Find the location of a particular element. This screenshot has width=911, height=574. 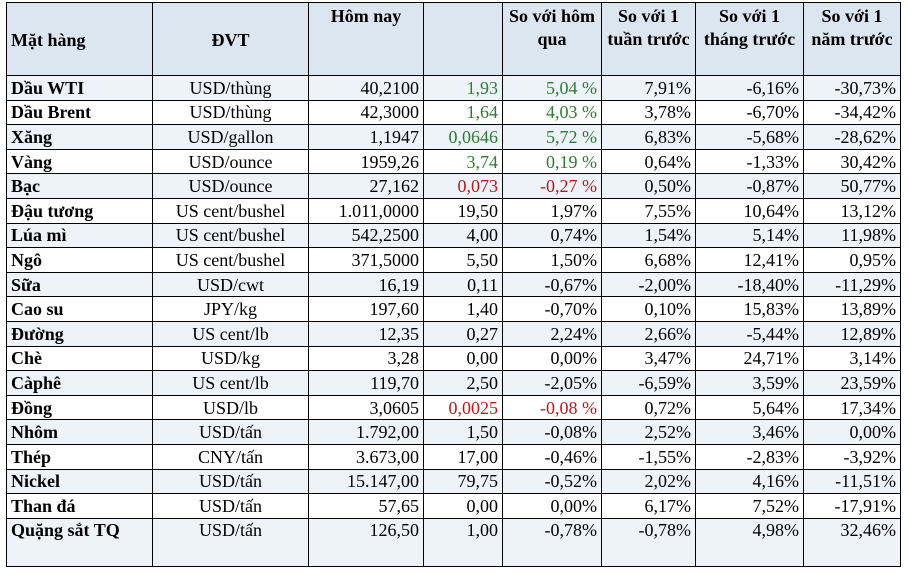

cell-today: 3,0605 is located at coordinates (366, 407).